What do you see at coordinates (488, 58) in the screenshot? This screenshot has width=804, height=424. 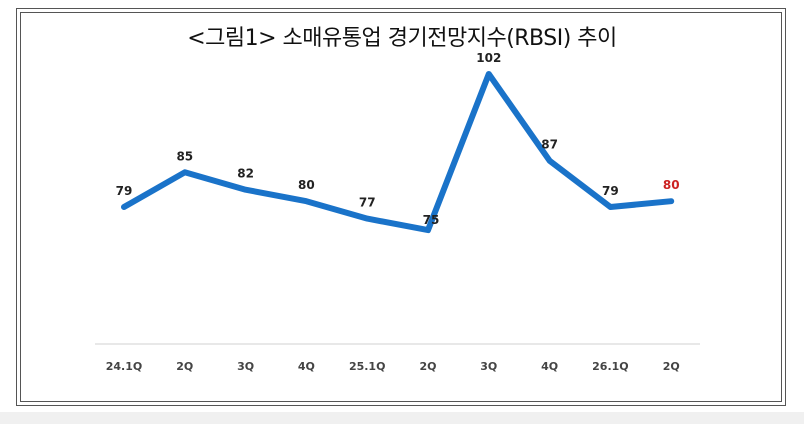 I see `value-label: 102` at bounding box center [488, 58].